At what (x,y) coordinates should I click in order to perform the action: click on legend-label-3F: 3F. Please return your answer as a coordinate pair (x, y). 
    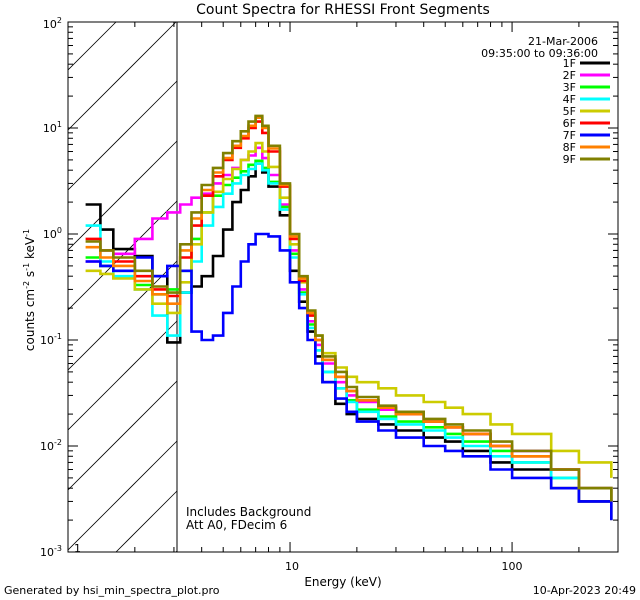
    Looking at the image, I should click on (569, 87).